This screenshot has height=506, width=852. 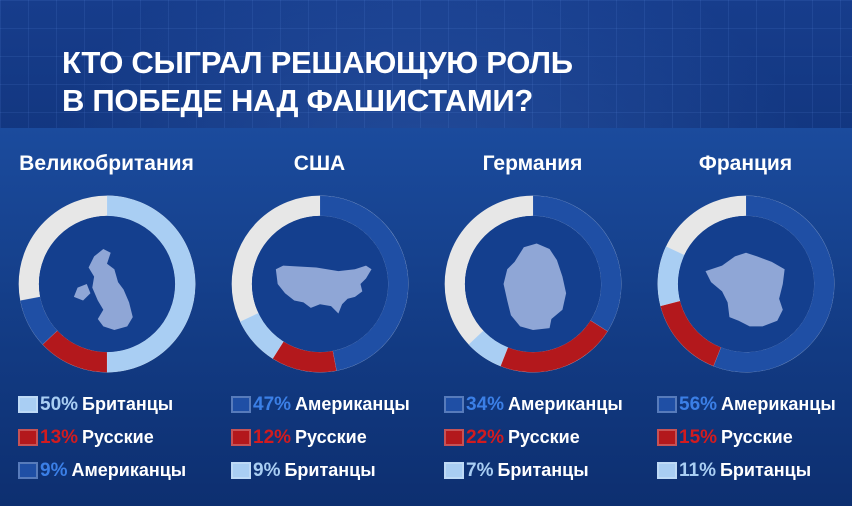 What do you see at coordinates (745, 289) in the screenshot?
I see `france-map-icon` at bounding box center [745, 289].